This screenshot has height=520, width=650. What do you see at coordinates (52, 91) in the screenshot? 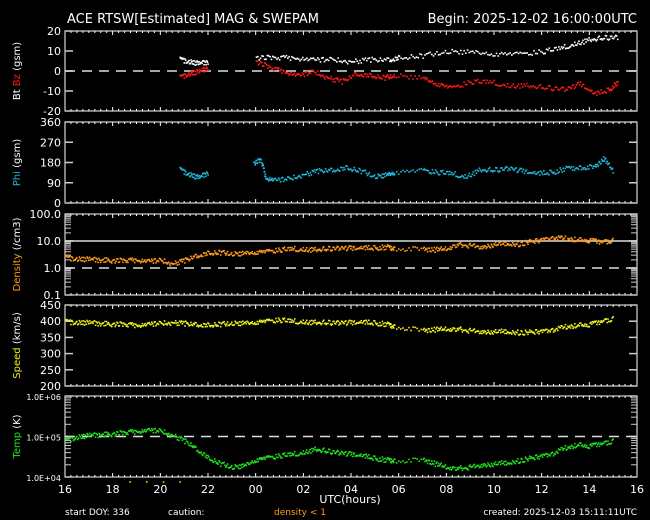
I see `y-tick-label: -10` at bounding box center [52, 91].